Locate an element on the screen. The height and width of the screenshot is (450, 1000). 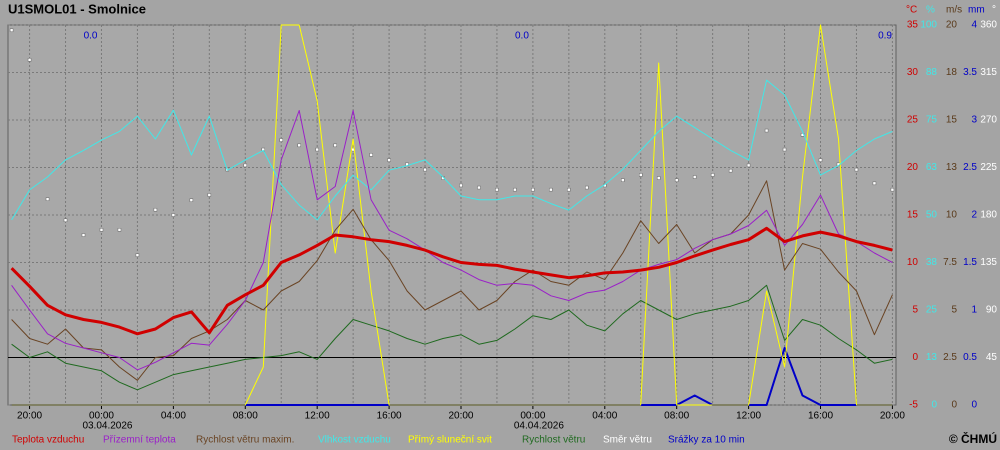
y-tick-label: 75 is located at coordinates (932, 120).